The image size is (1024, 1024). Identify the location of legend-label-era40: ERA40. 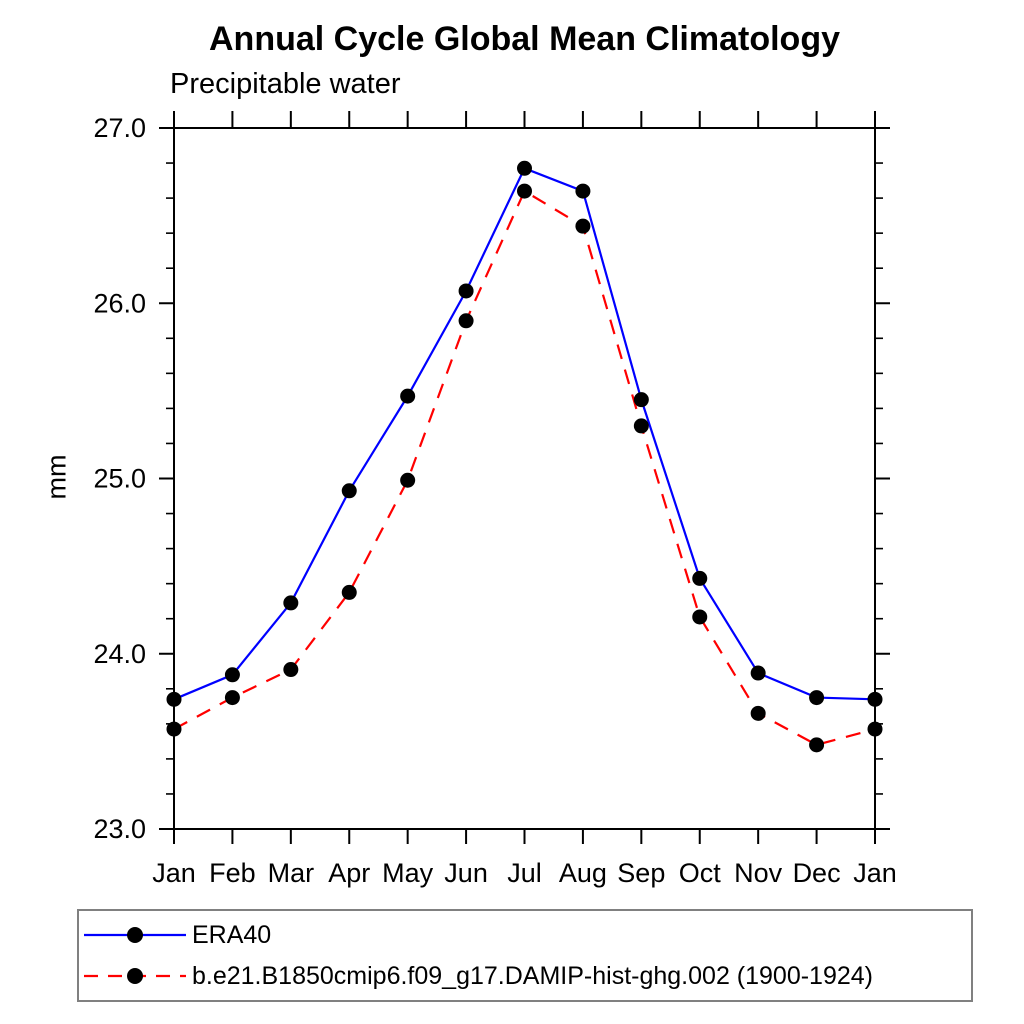
(232, 934).